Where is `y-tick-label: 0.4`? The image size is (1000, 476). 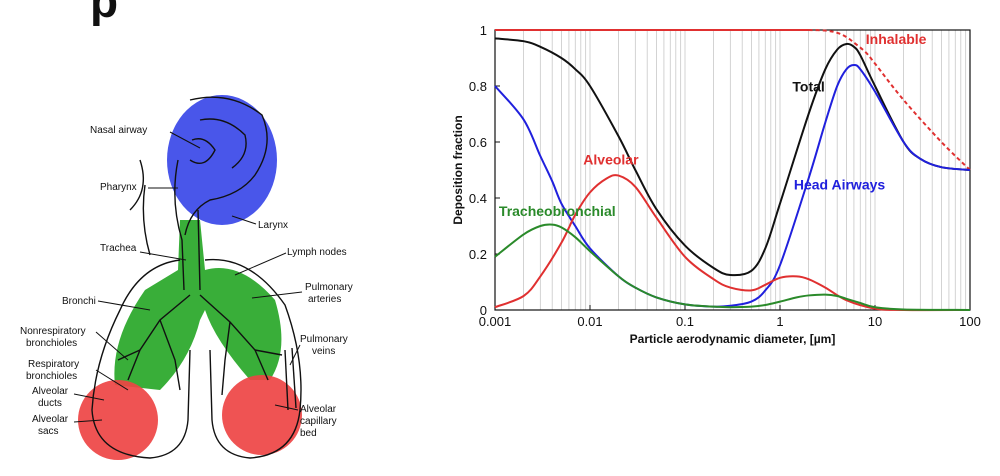
y-tick-label: 0.4 is located at coordinates (478, 198).